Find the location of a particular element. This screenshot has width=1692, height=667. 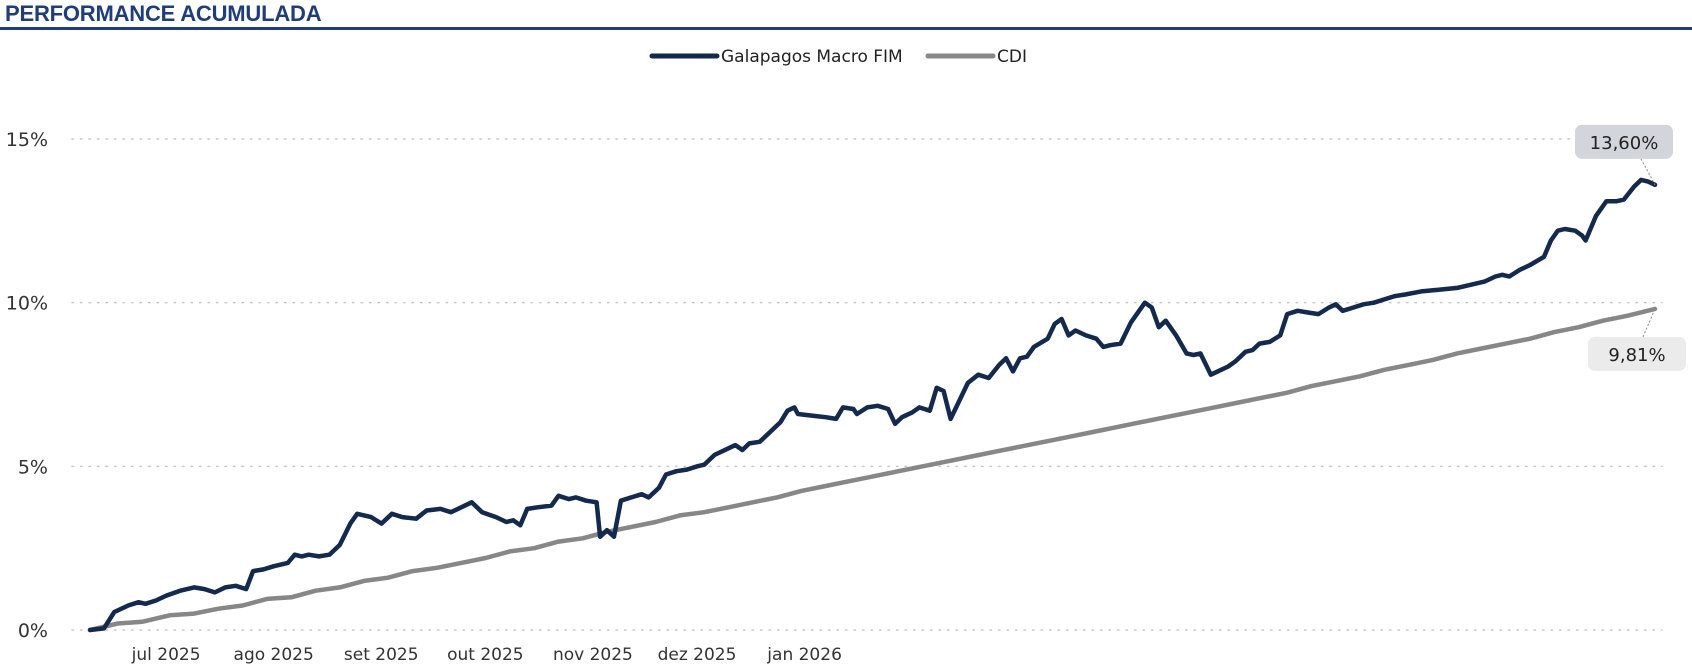

end-label-box-galapagos is located at coordinates (1624, 141).